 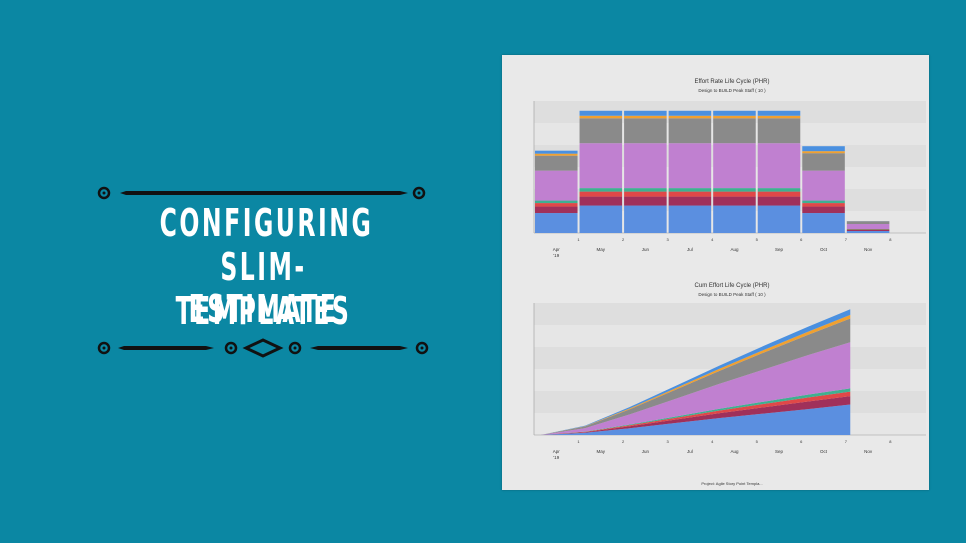 What do you see at coordinates (556, 457) in the screenshot?
I see `chart2-month-label-year: '19` at bounding box center [556, 457].